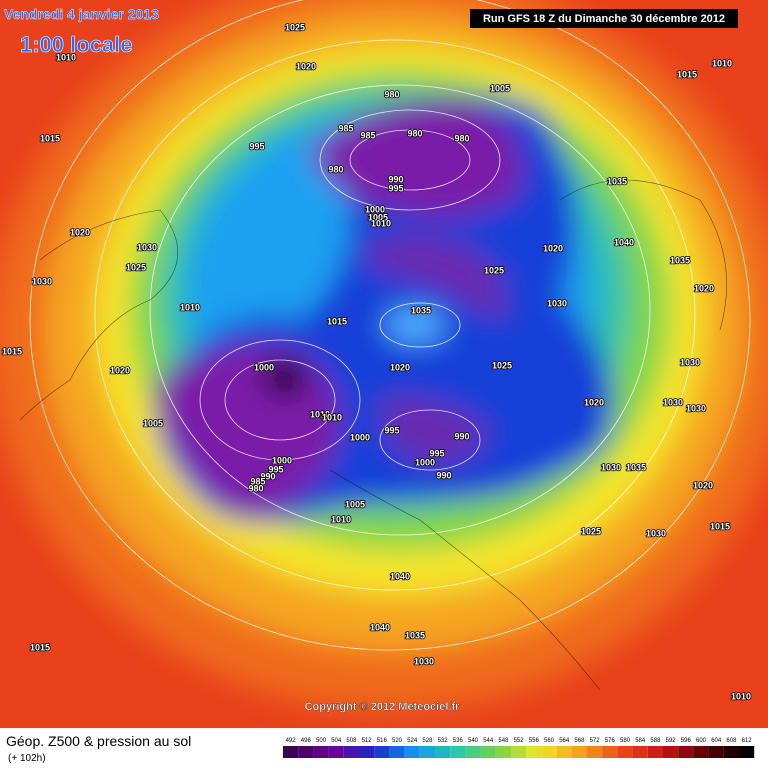 This screenshot has height=768, width=768. Describe the element at coordinates (701, 741) in the screenshot. I see `scale-label: 600` at that location.